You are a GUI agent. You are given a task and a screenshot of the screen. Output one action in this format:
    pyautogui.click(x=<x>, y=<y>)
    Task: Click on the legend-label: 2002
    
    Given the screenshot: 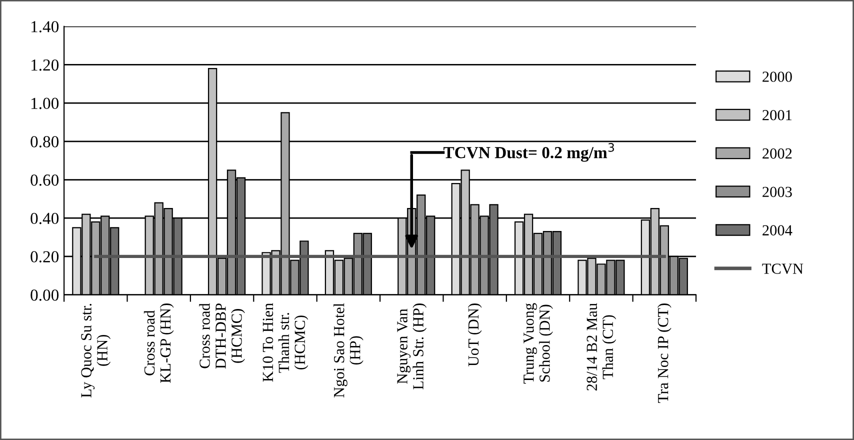 What is the action you would take?
    pyautogui.click(x=777, y=153)
    